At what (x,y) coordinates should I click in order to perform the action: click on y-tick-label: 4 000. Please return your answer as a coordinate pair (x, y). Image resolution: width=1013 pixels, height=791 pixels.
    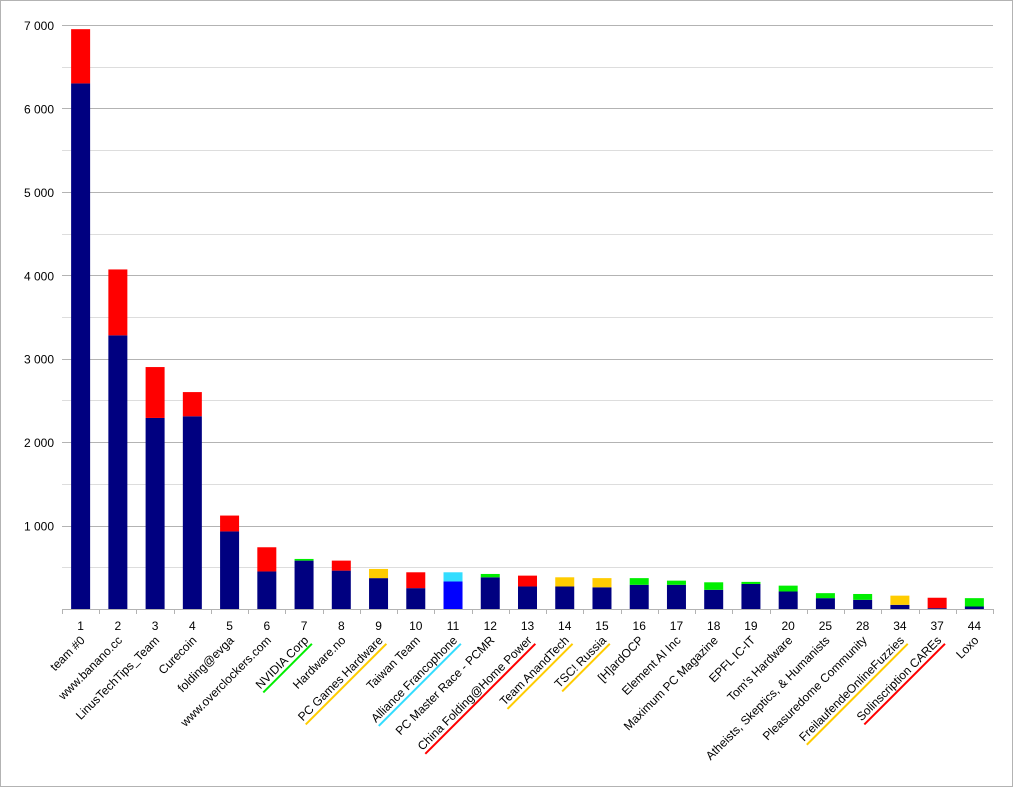
    Looking at the image, I should click on (39, 276).